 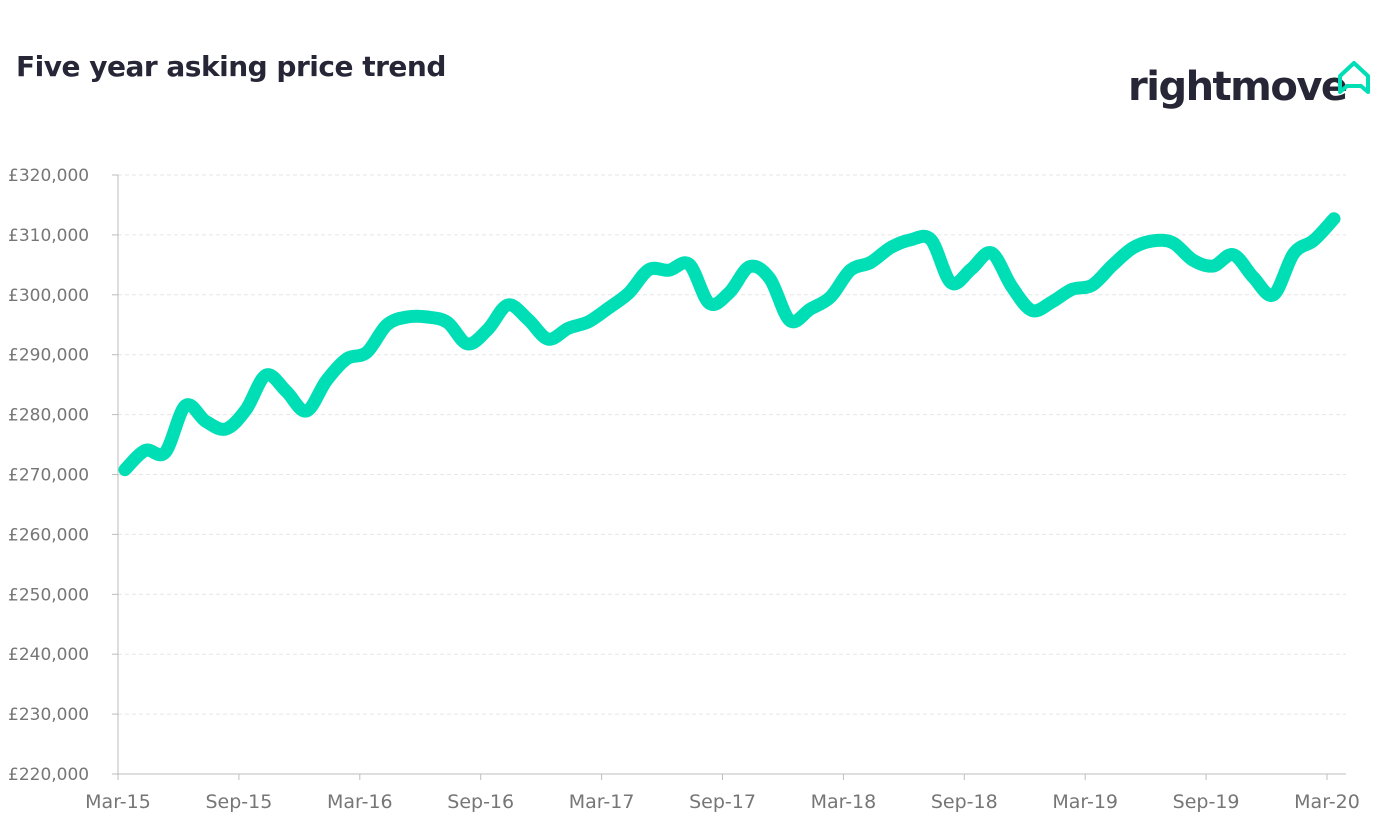 I want to click on house-outline-icon, so click(x=1354, y=77).